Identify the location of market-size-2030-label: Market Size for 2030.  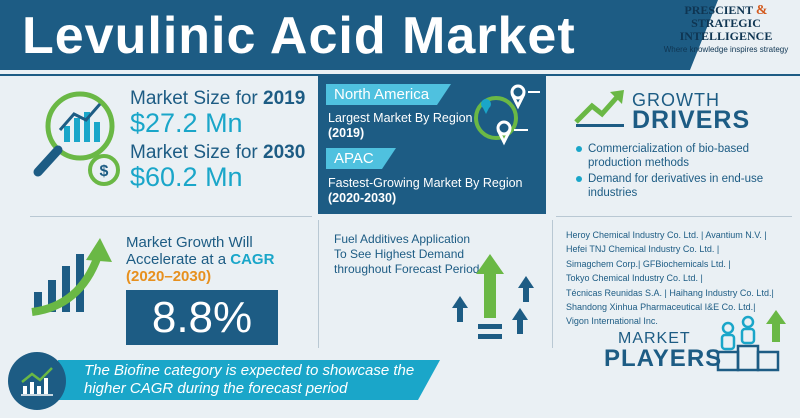
(218, 152).